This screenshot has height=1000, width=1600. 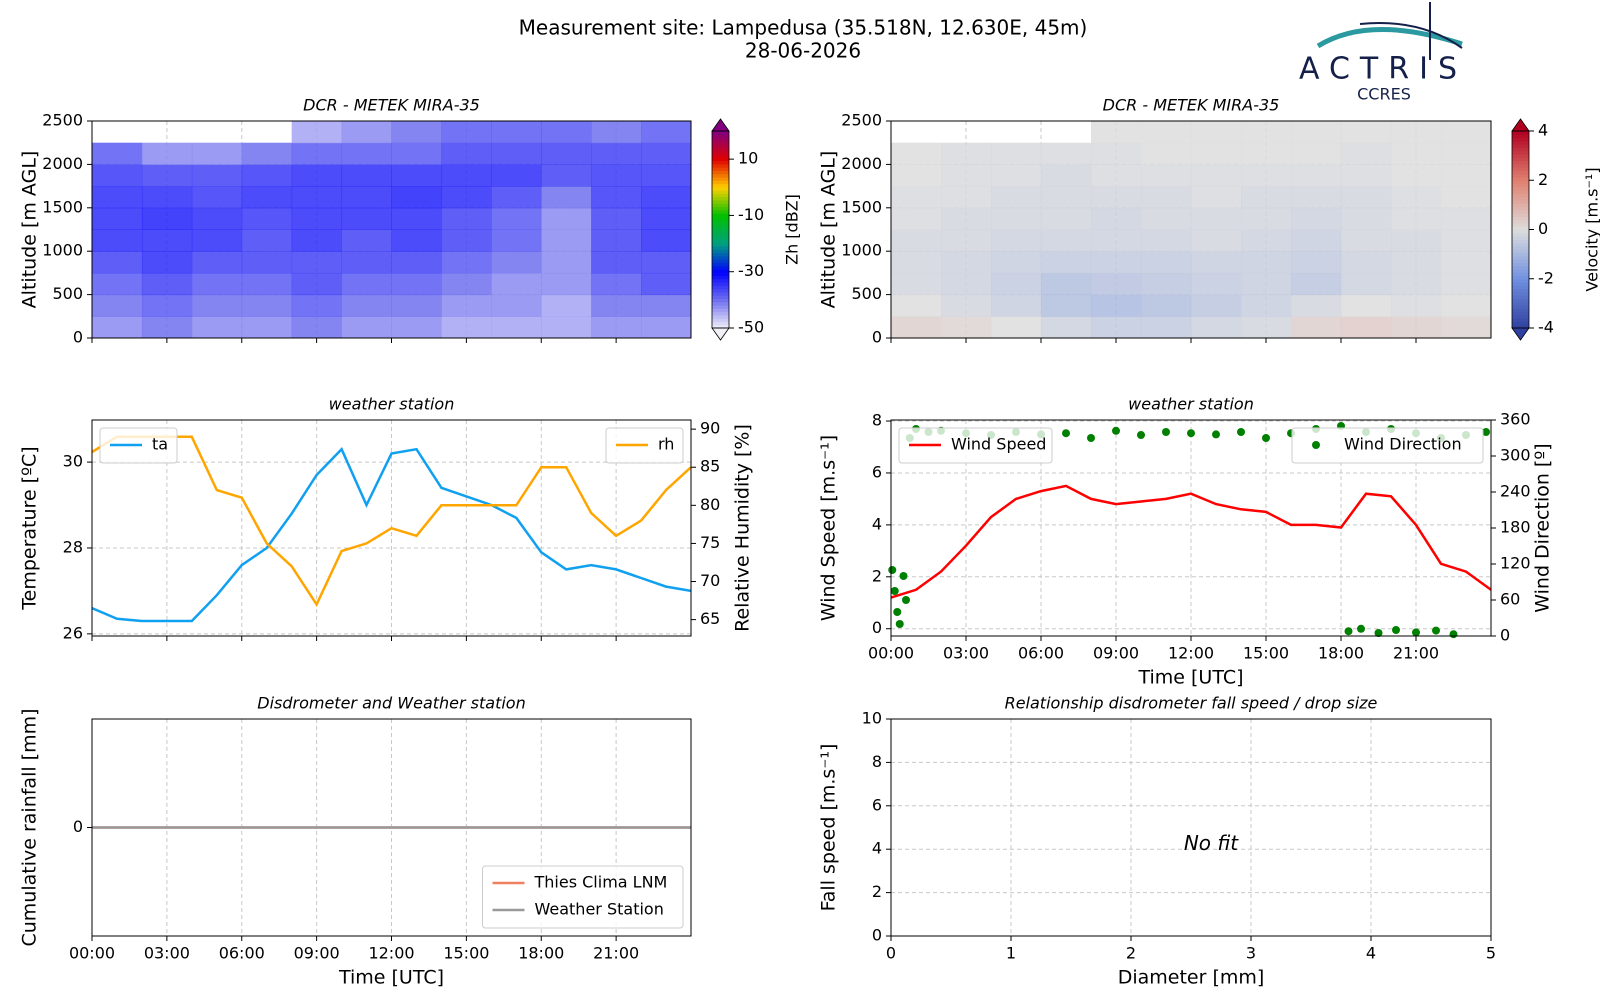 What do you see at coordinates (1341, 653) in the screenshot?
I see `x-tick-label: 18:00` at bounding box center [1341, 653].